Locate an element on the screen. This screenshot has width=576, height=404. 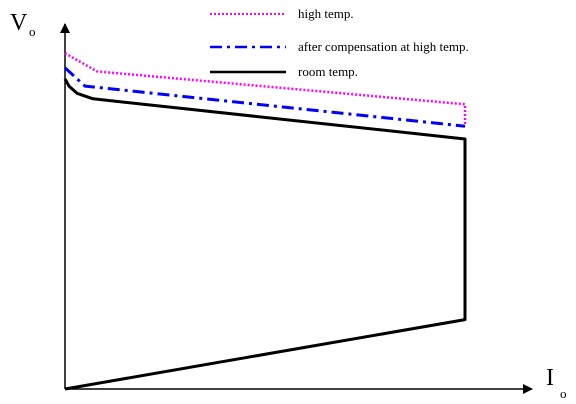
y-axis-label: V o is located at coordinates (23, 24).